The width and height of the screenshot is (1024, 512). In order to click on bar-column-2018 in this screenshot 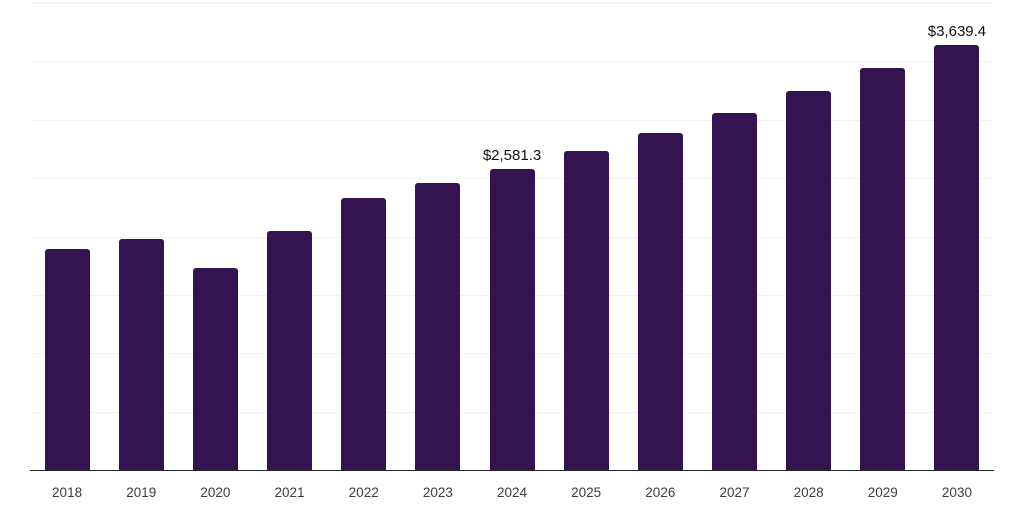, I will do `click(67, 236)`.